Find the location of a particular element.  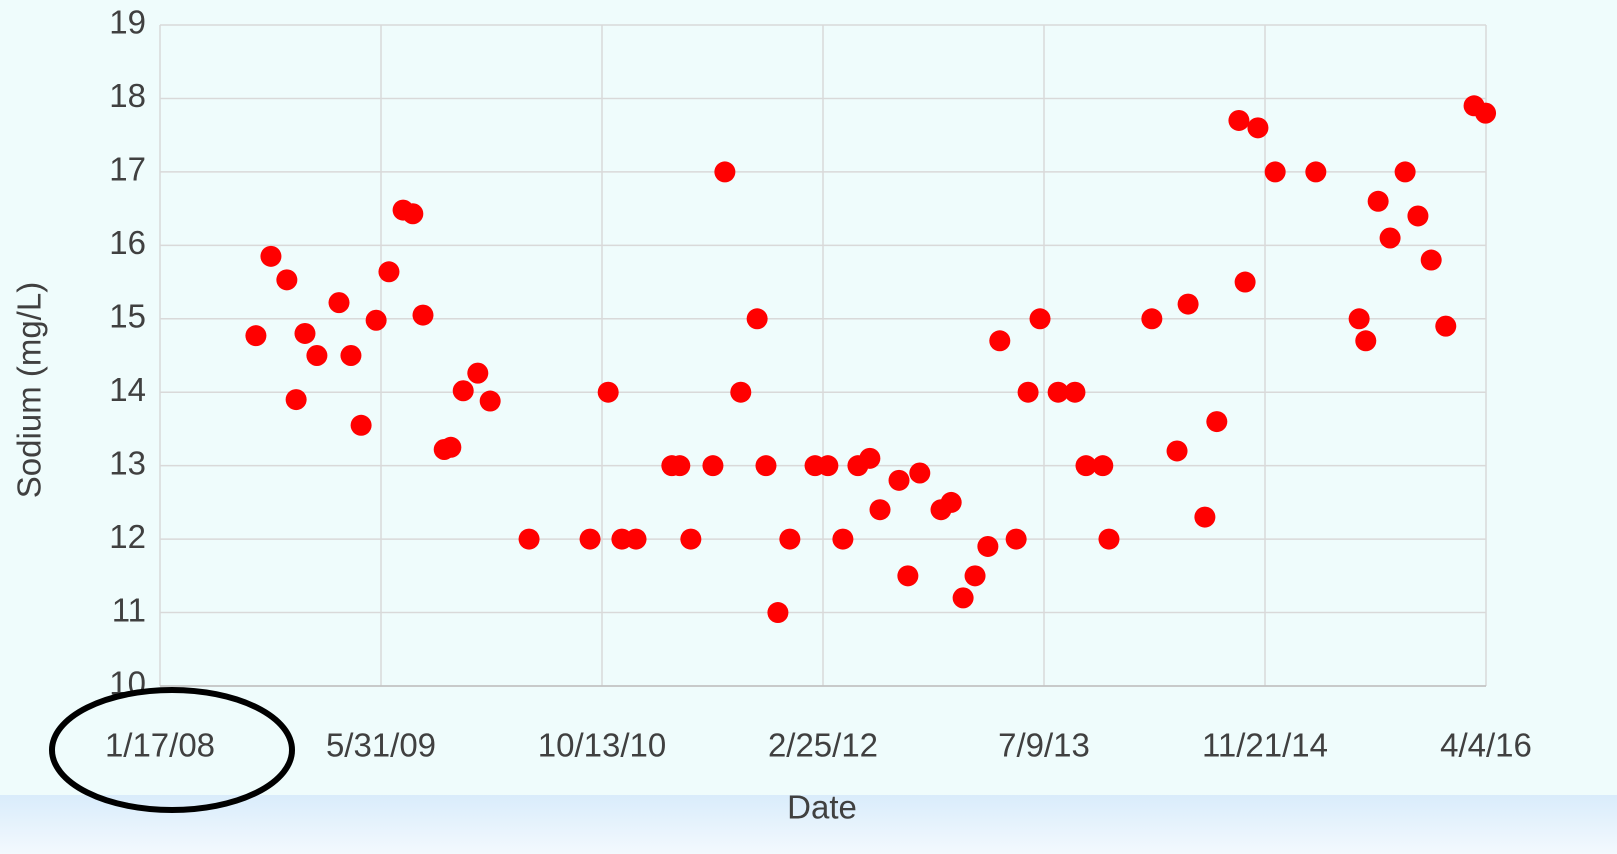

y-axis-title: Sodium (mg/L) is located at coordinates (29, 390).